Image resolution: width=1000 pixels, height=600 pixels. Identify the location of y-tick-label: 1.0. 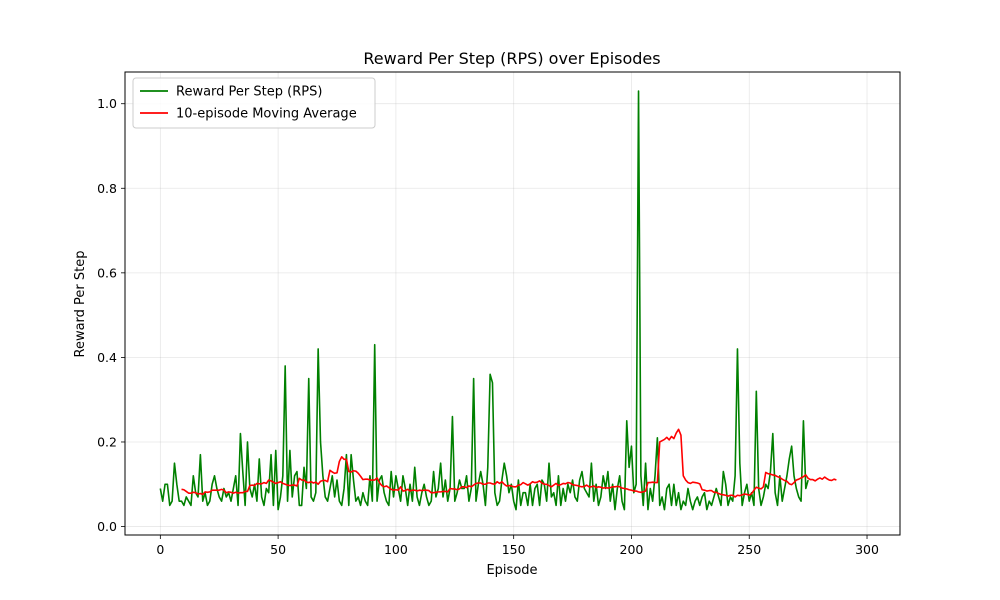
(107, 103).